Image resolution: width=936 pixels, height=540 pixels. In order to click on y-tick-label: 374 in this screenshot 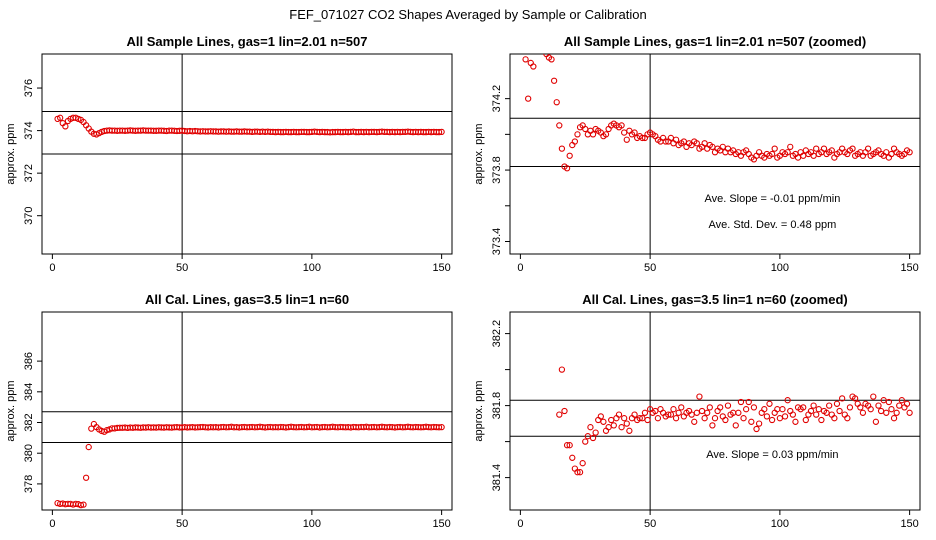, I will do `click(29, 130)`.